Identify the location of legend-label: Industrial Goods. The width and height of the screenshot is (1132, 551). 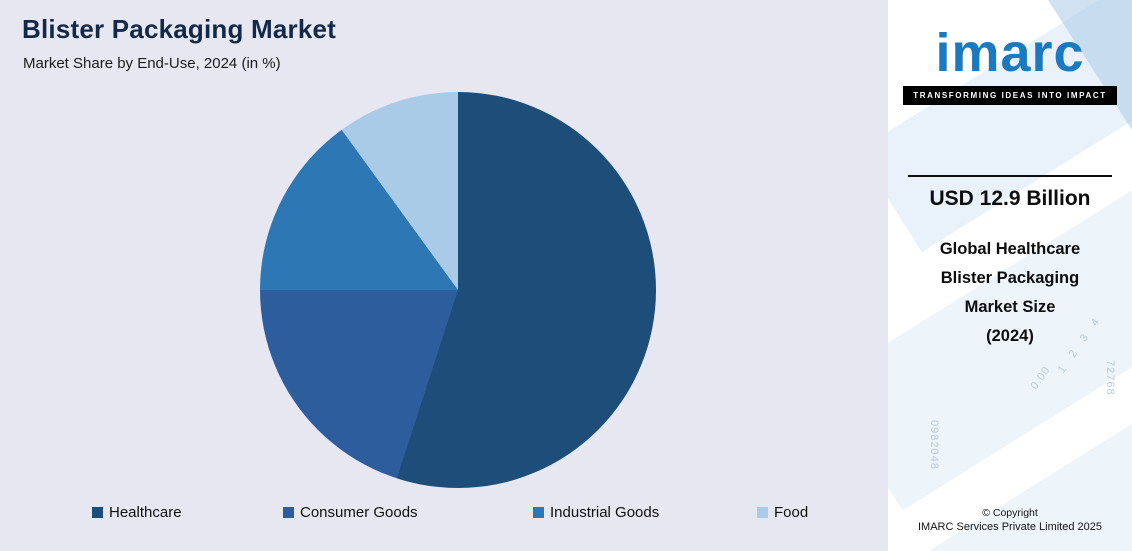
(605, 512).